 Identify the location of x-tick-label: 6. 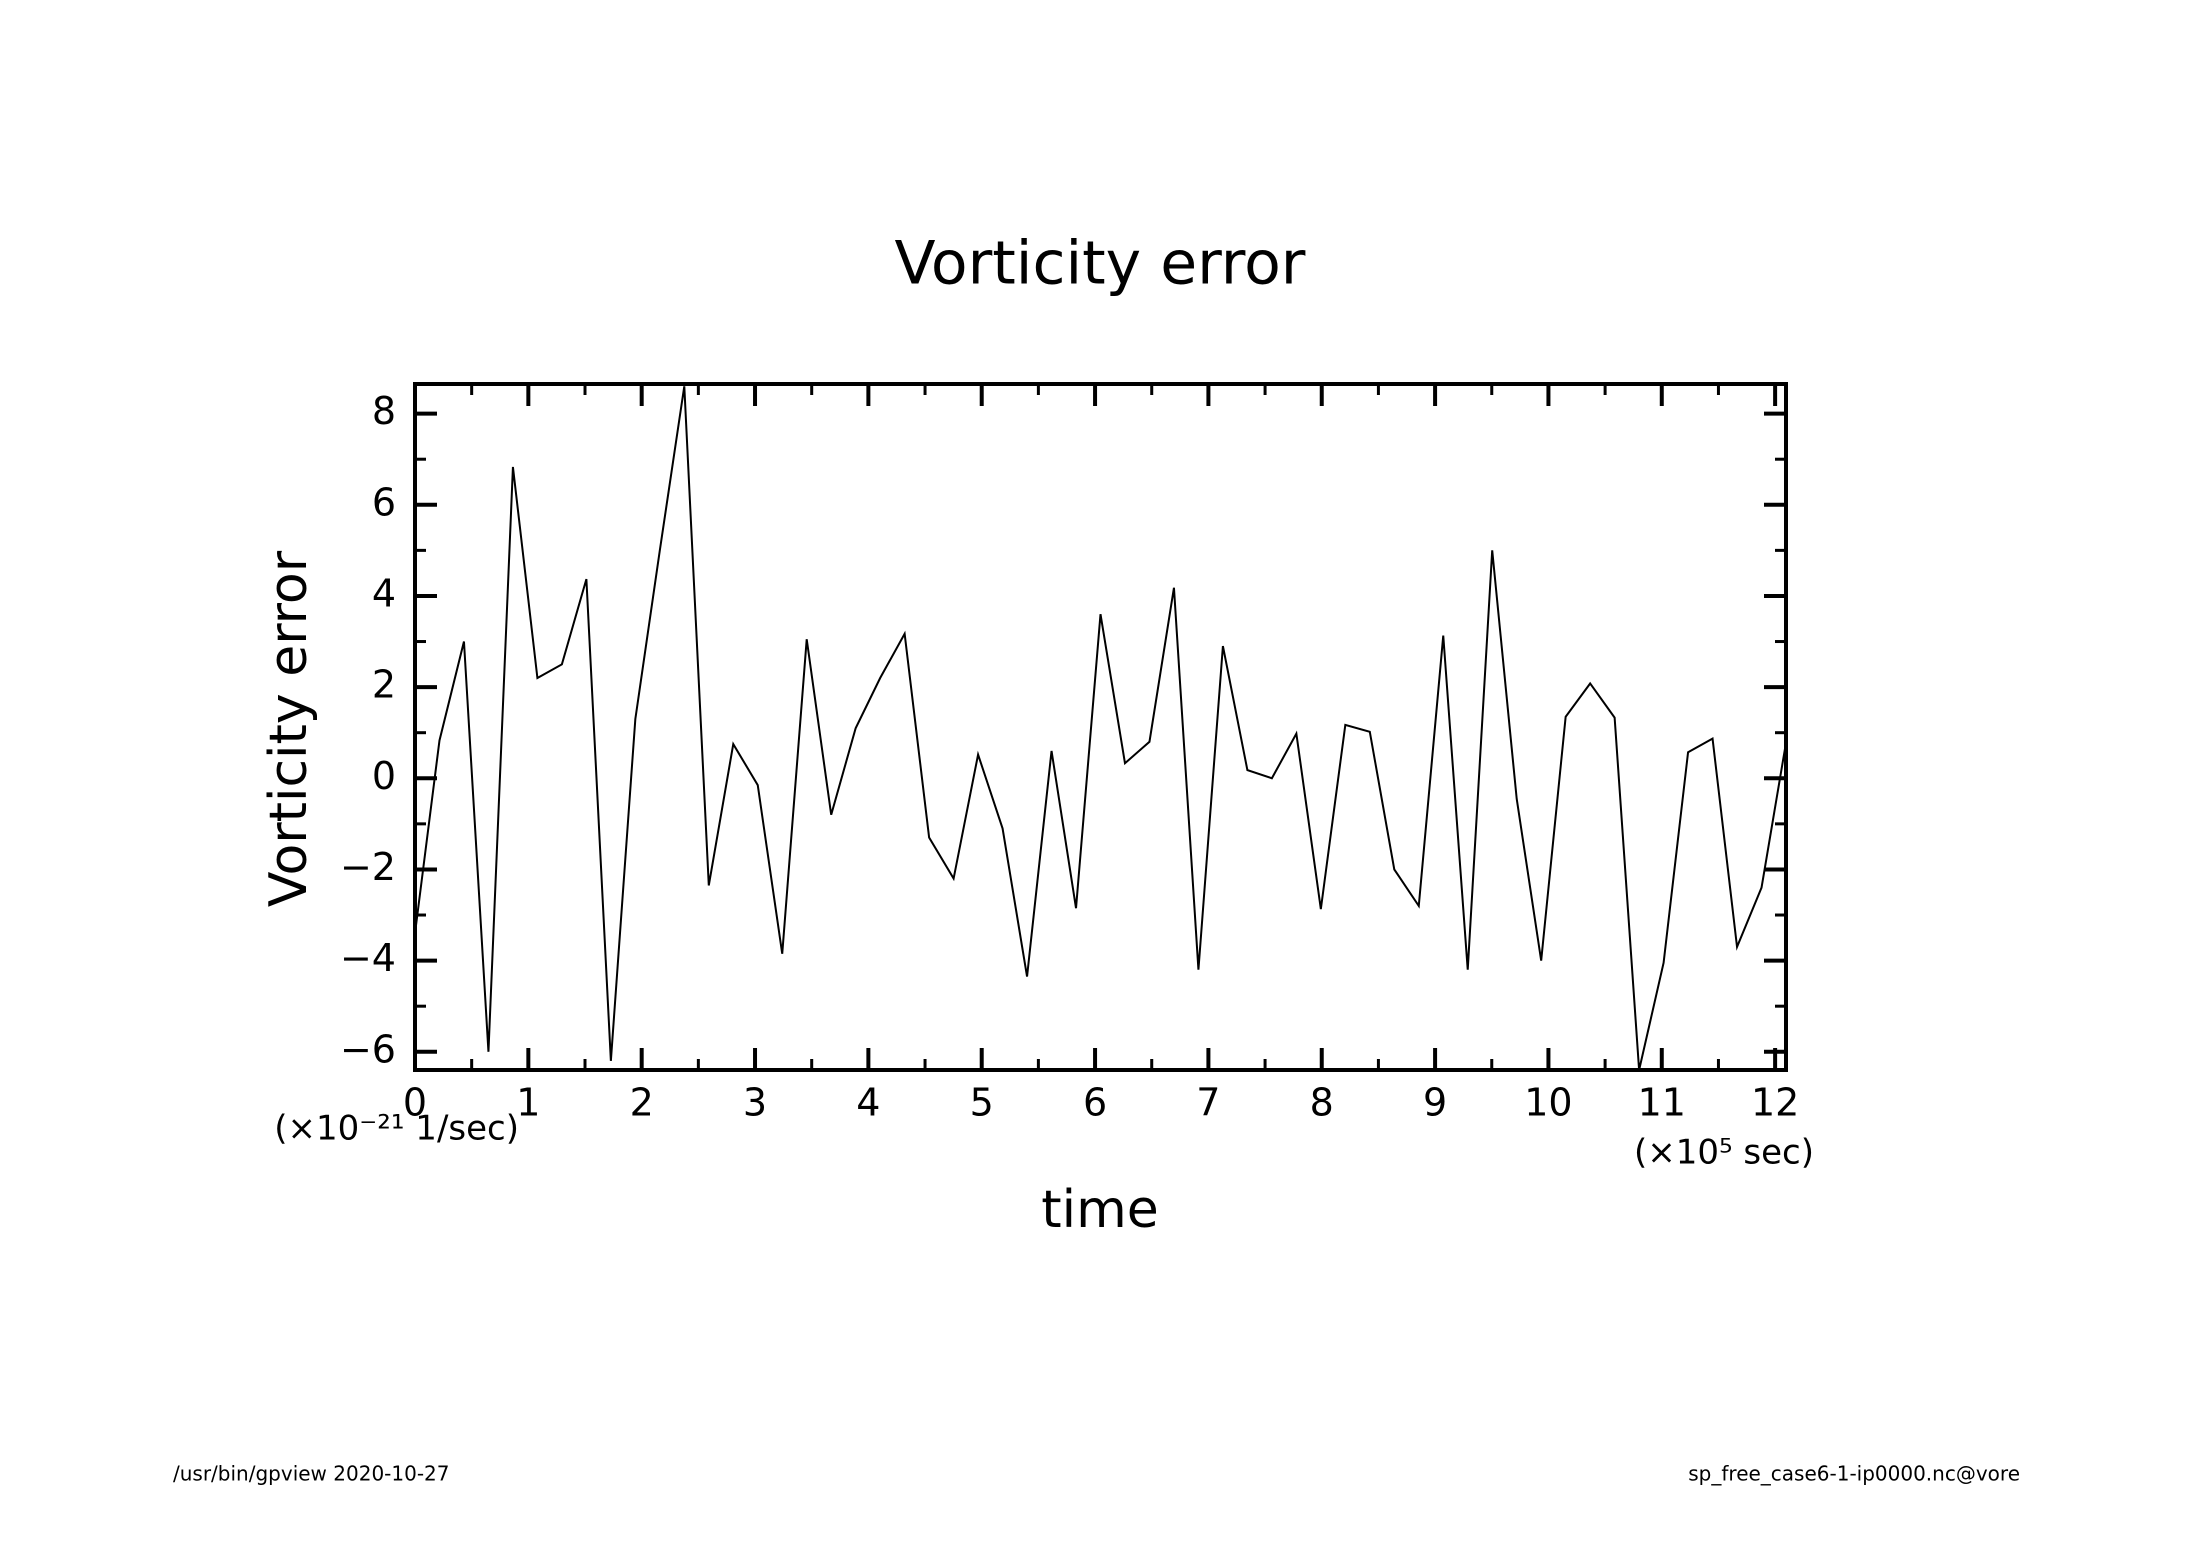
(1095, 1103).